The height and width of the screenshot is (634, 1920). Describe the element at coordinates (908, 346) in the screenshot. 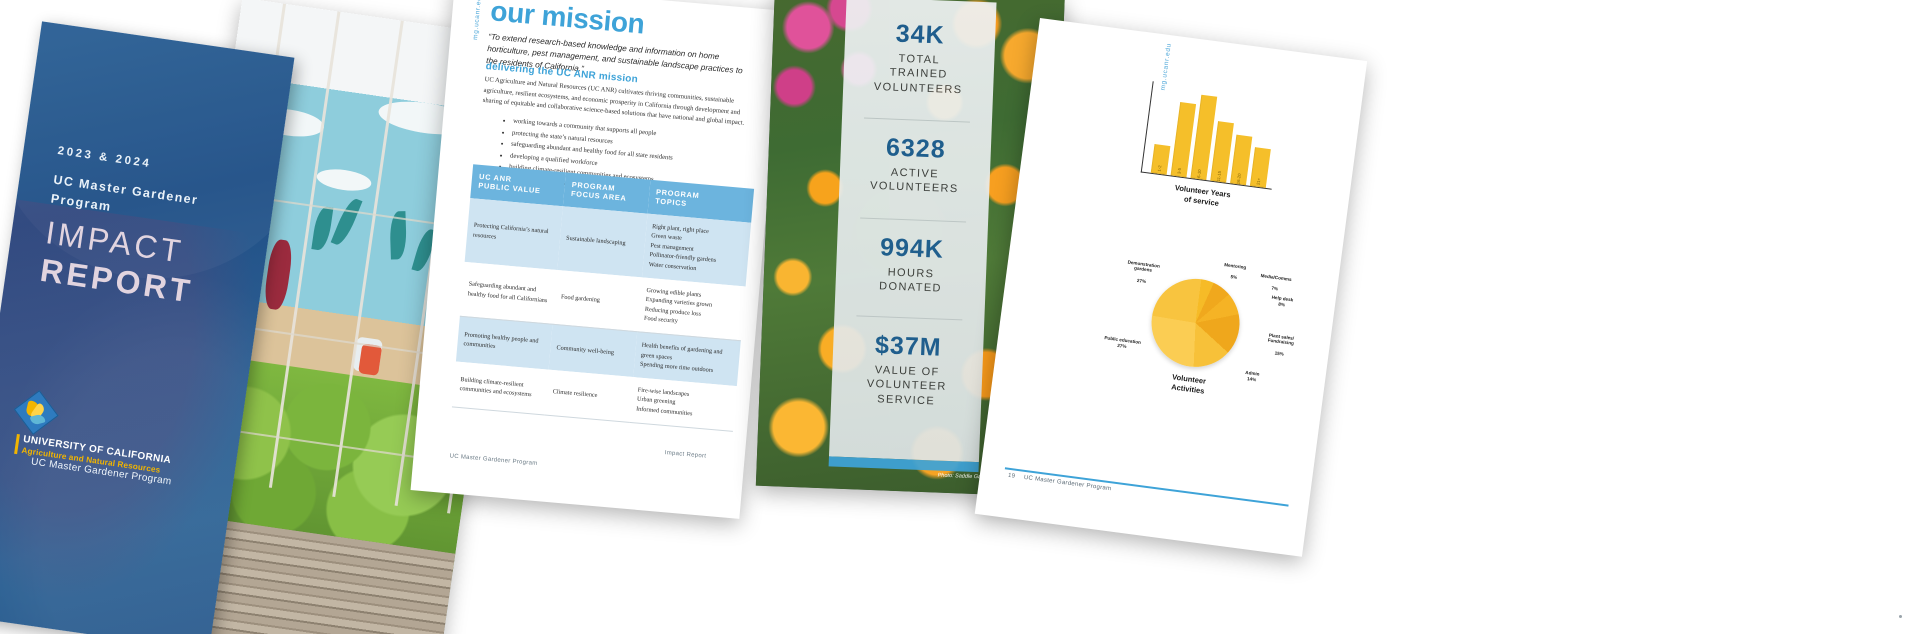

I see `stat-value: $37M` at that location.